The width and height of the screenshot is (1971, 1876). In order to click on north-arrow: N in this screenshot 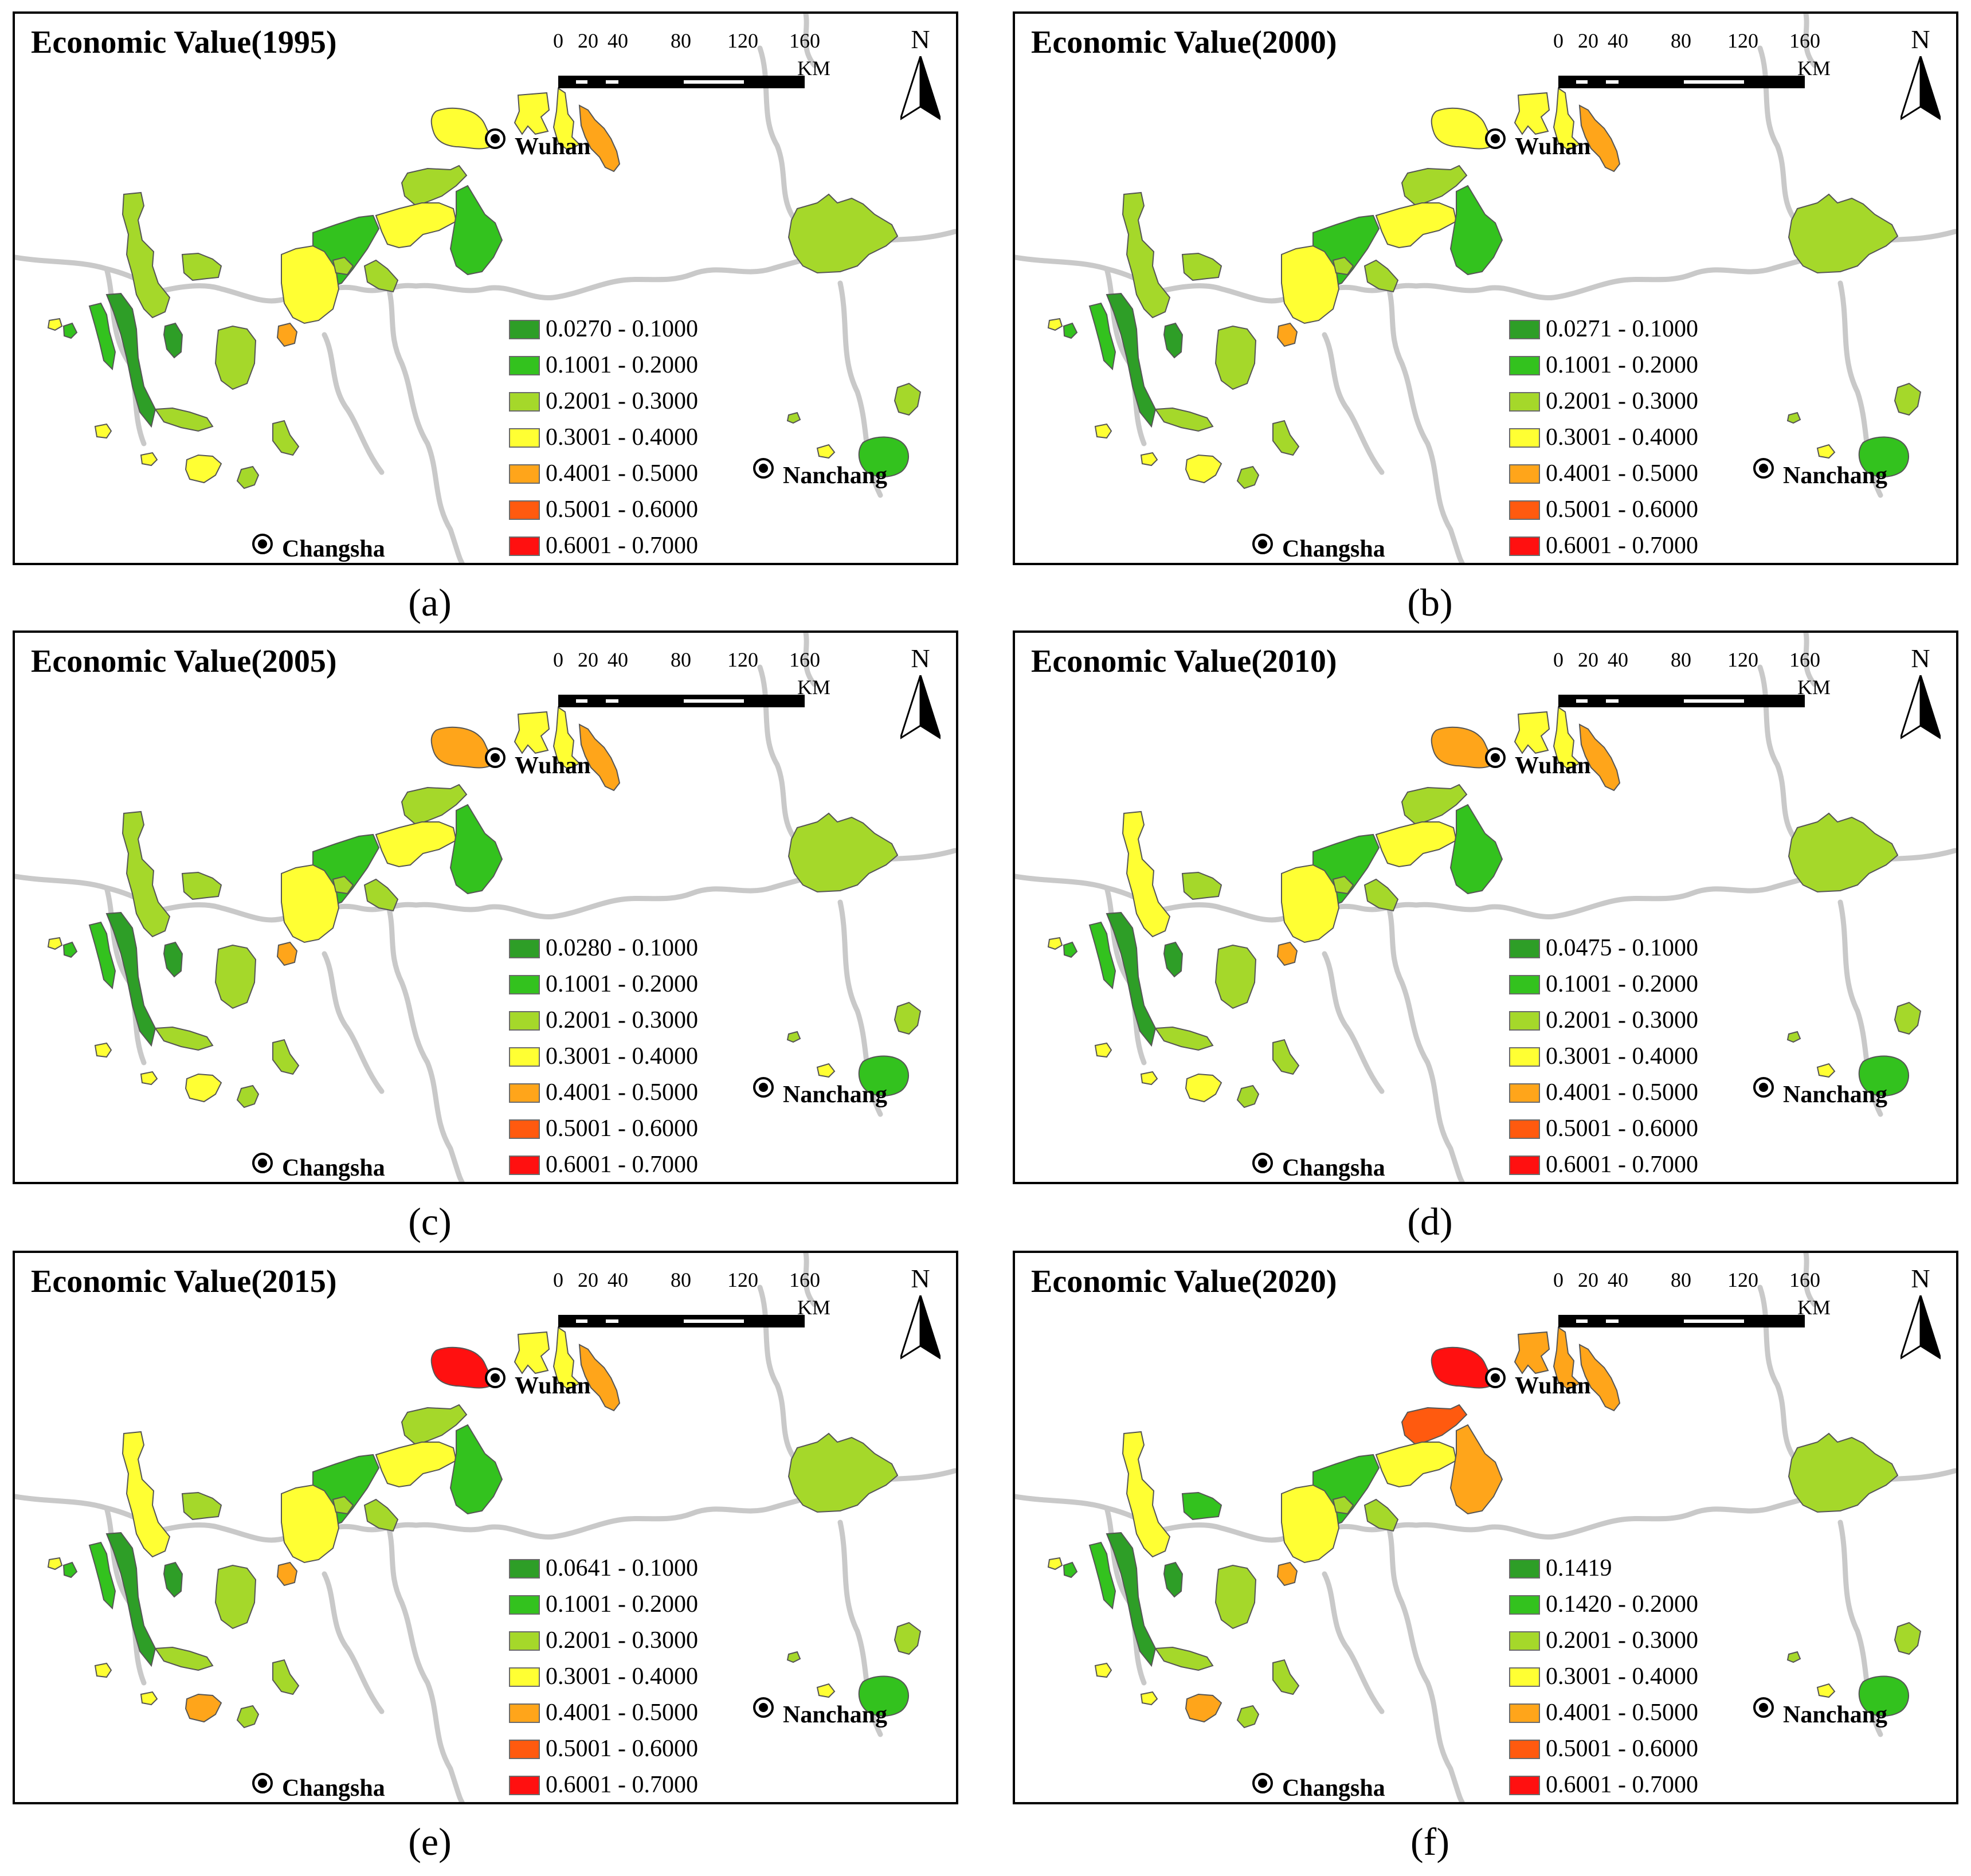, I will do `click(920, 1320)`.